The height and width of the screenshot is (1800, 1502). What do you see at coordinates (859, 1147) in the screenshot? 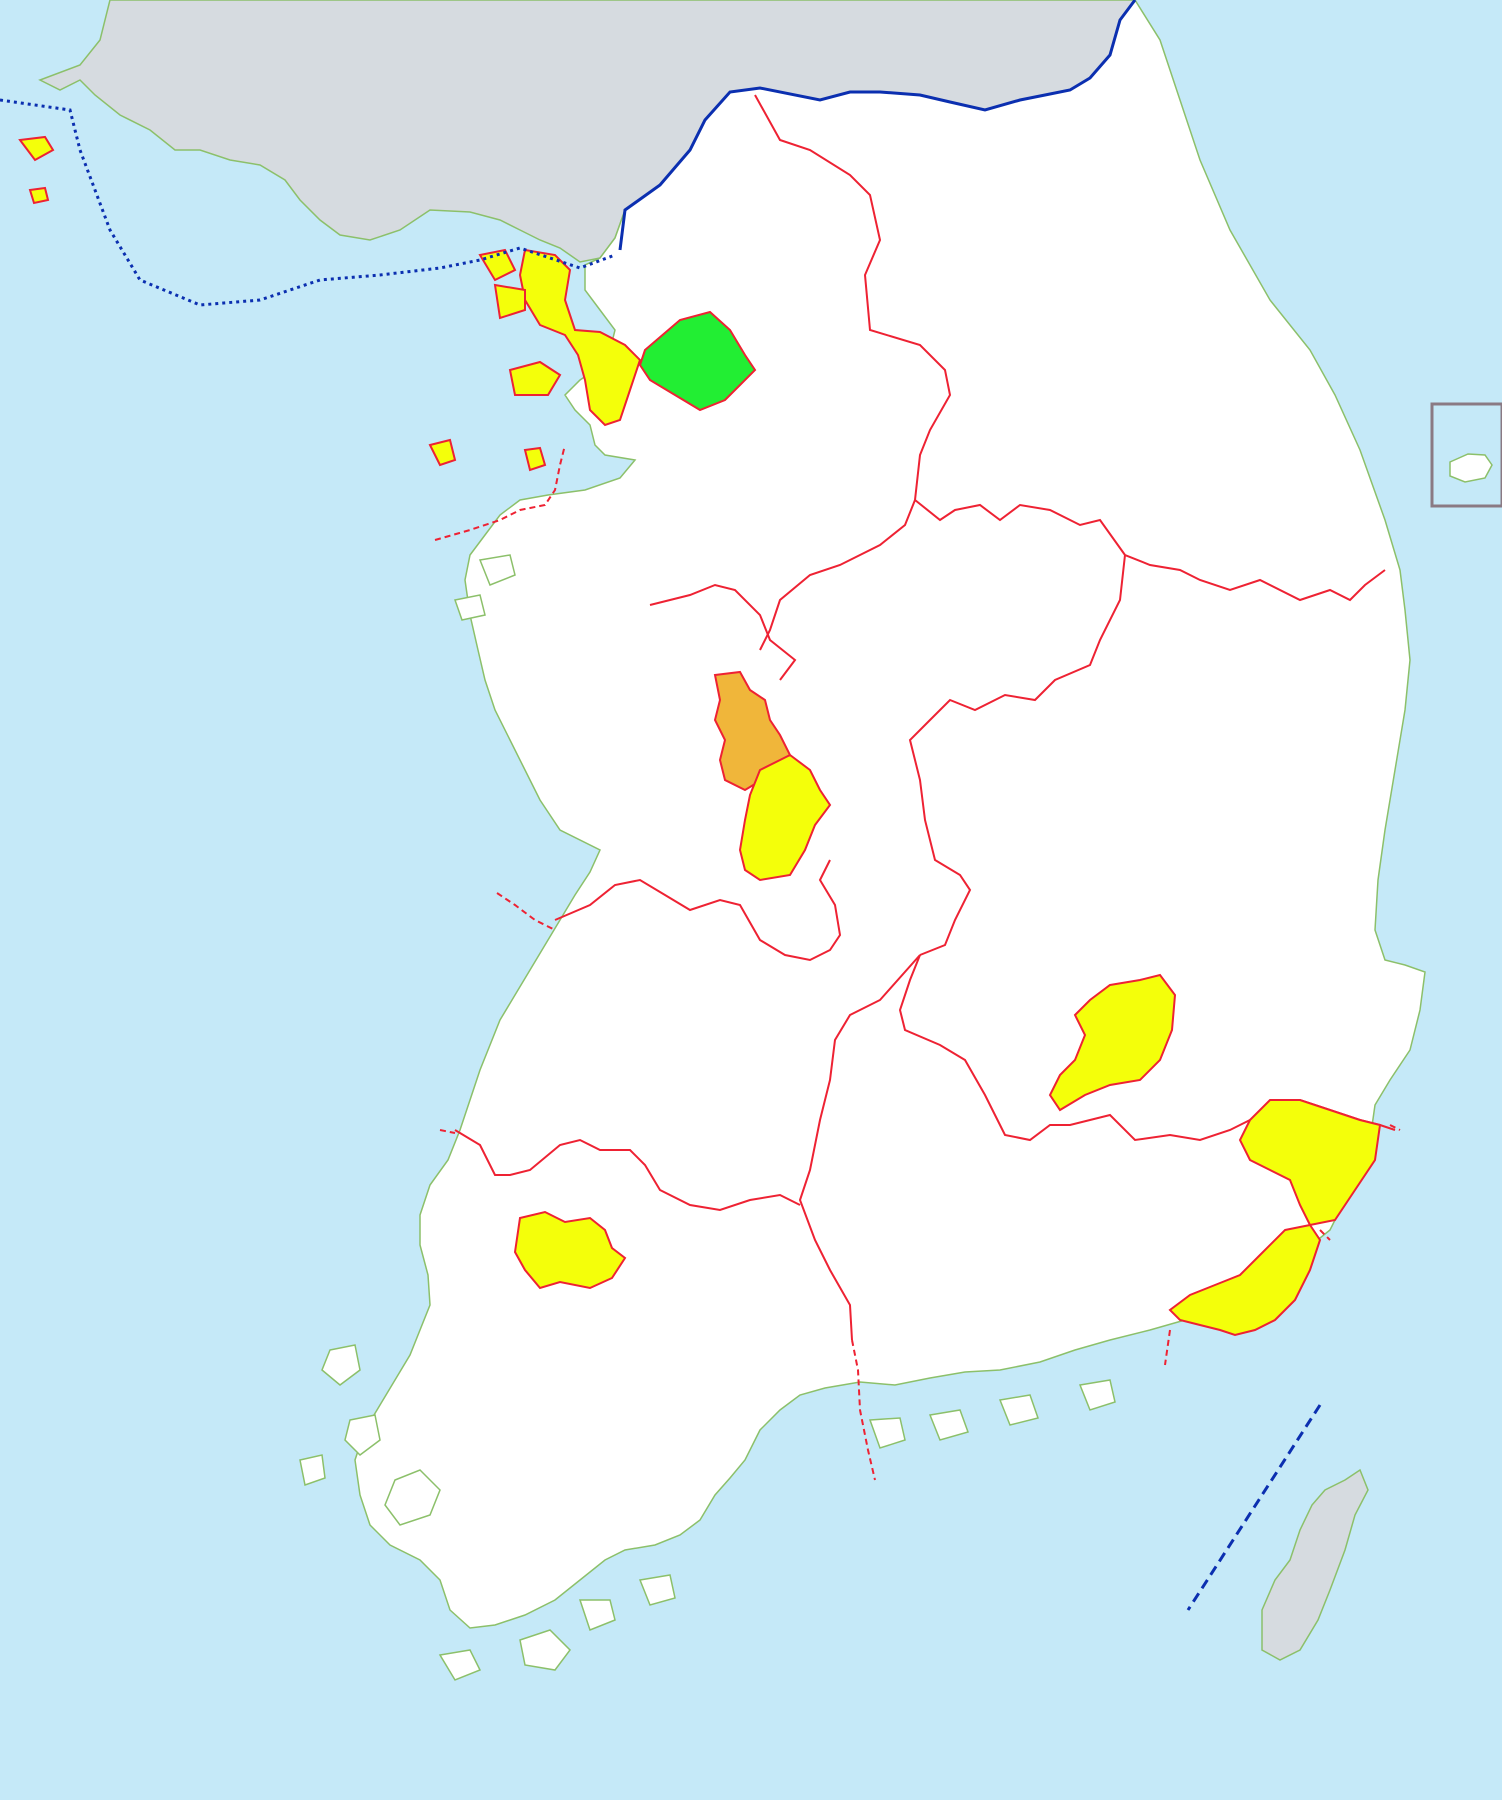
I see `border-jeonbuk-gwangju` at bounding box center [859, 1147].